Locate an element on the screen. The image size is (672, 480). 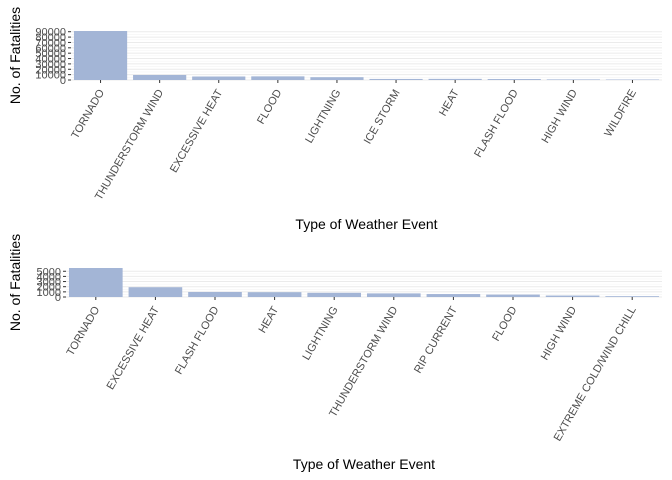
y-tick-label: 5000 is located at coordinates (49, 272).